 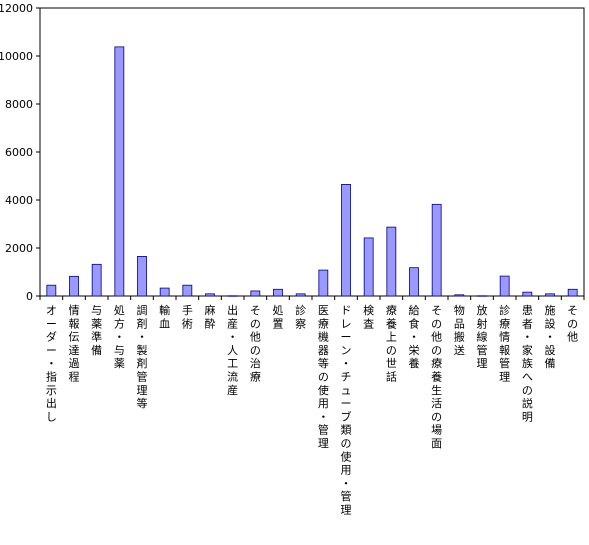 What do you see at coordinates (19, 248) in the screenshot?
I see `y-tick-label: 2000` at bounding box center [19, 248].